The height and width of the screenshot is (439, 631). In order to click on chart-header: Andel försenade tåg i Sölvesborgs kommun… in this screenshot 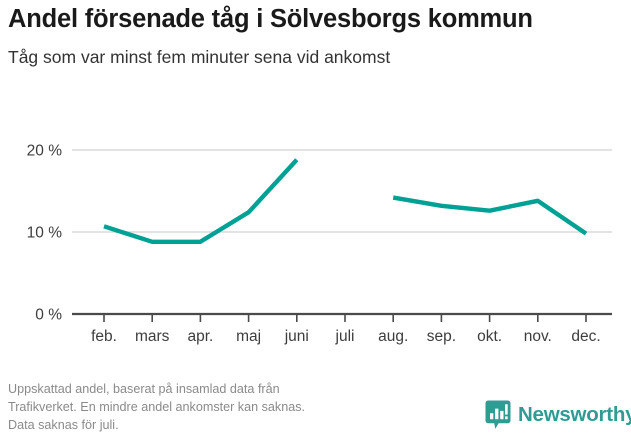, I will do `click(308, 36)`.